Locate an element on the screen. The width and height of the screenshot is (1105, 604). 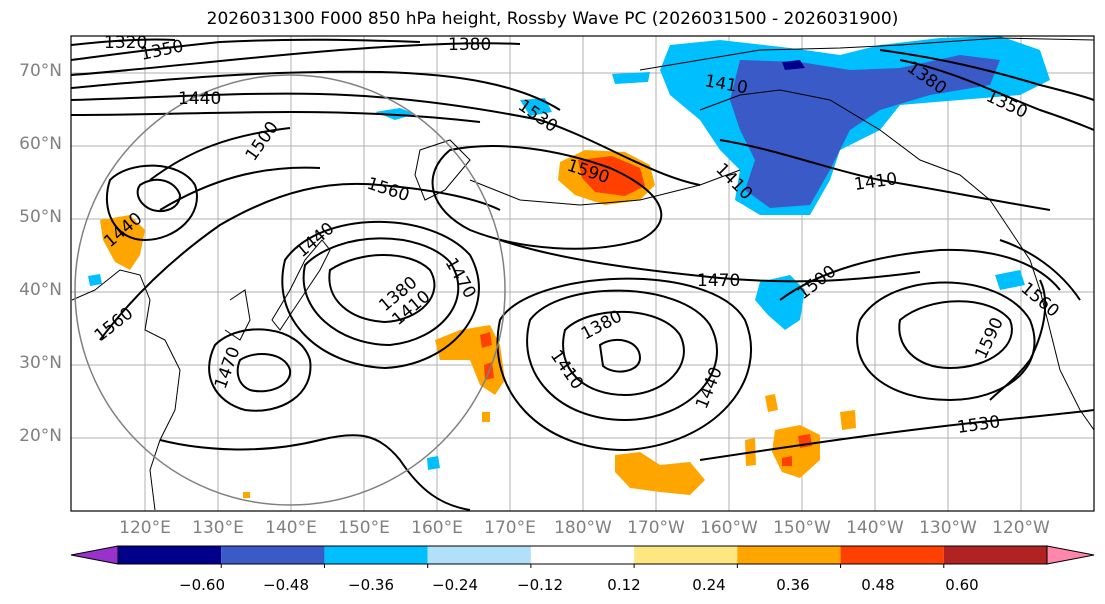
colorbar-tick-label: −0.60 is located at coordinates (202, 585).